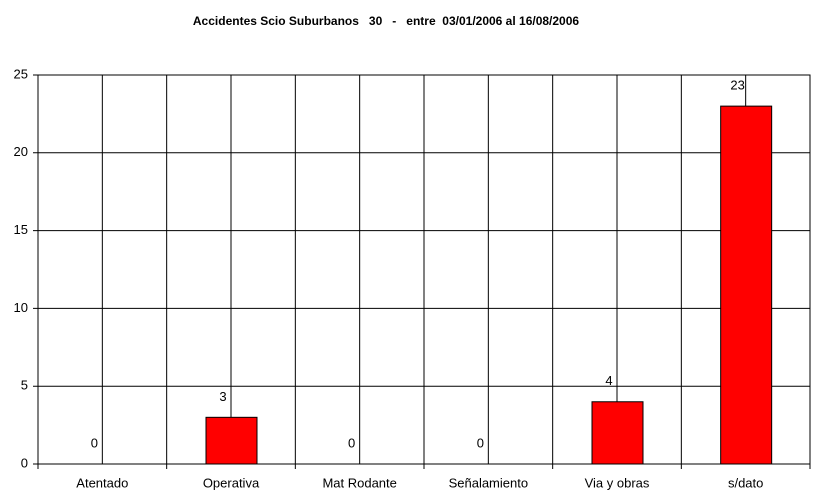 The height and width of the screenshot is (504, 820). What do you see at coordinates (102, 482) in the screenshot?
I see `x-tick-label: Atentado` at bounding box center [102, 482].